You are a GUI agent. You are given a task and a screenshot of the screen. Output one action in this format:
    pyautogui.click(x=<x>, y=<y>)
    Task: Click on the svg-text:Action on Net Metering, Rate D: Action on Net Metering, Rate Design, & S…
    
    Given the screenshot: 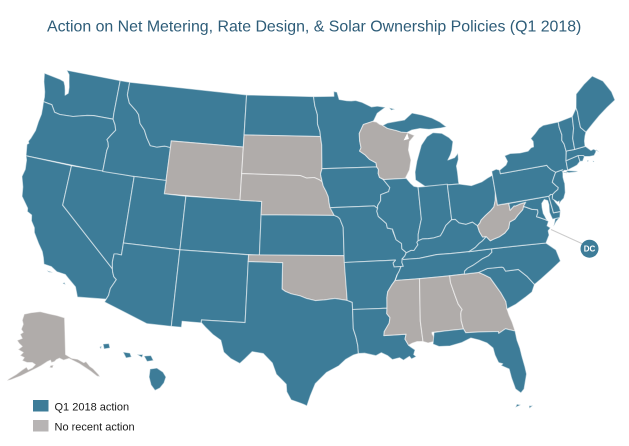 What is the action you would take?
    pyautogui.click(x=314, y=27)
    